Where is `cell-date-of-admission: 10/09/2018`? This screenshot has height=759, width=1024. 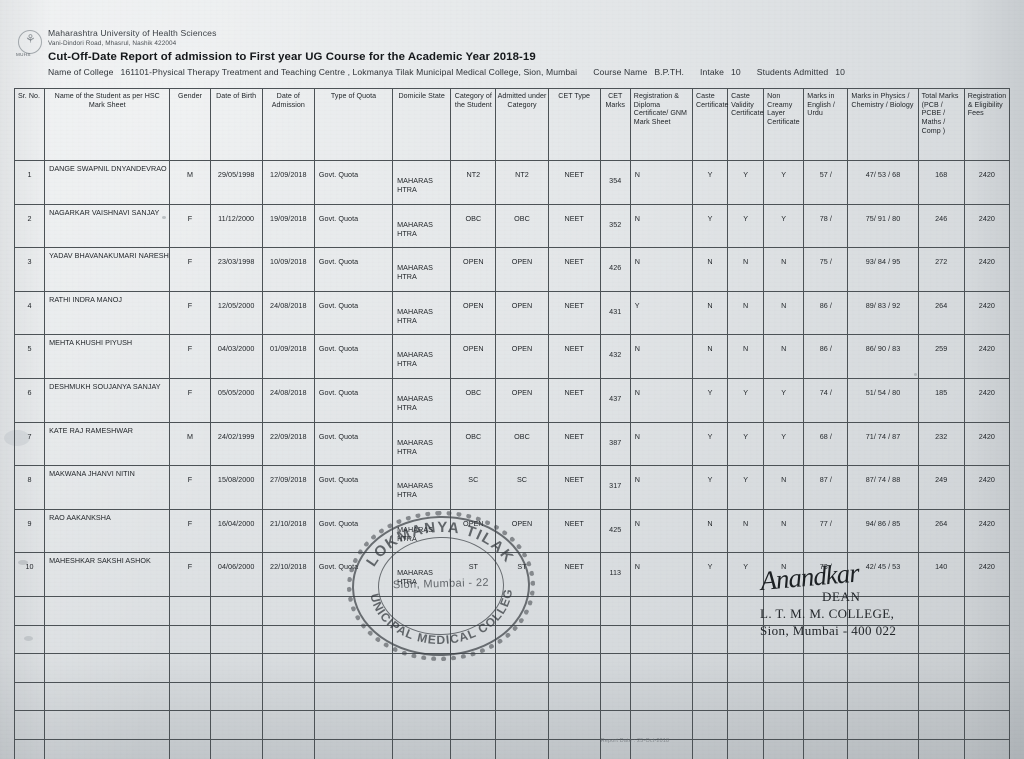
cell-date-of-admission: 10/09/2018 is located at coordinates (288, 269).